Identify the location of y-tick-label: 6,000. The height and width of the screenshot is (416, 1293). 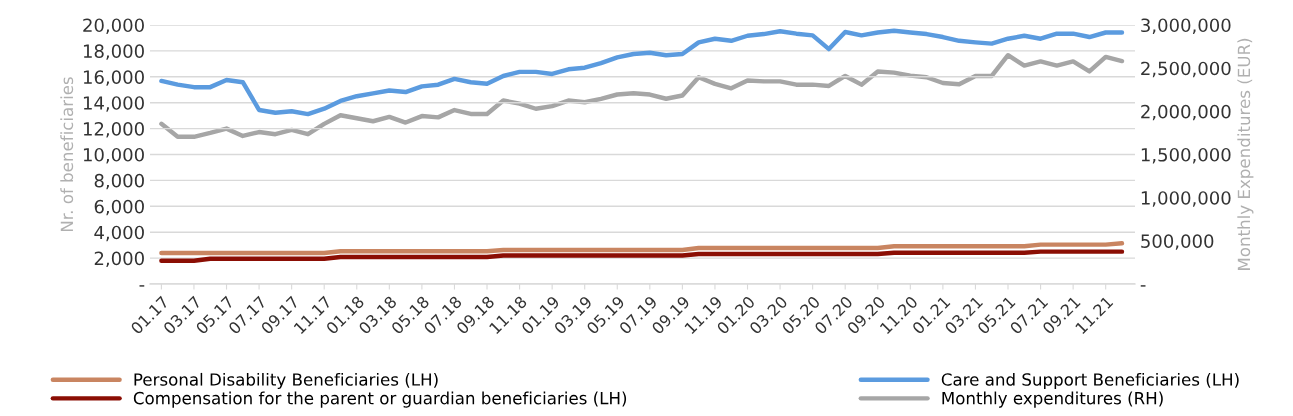
(119, 207).